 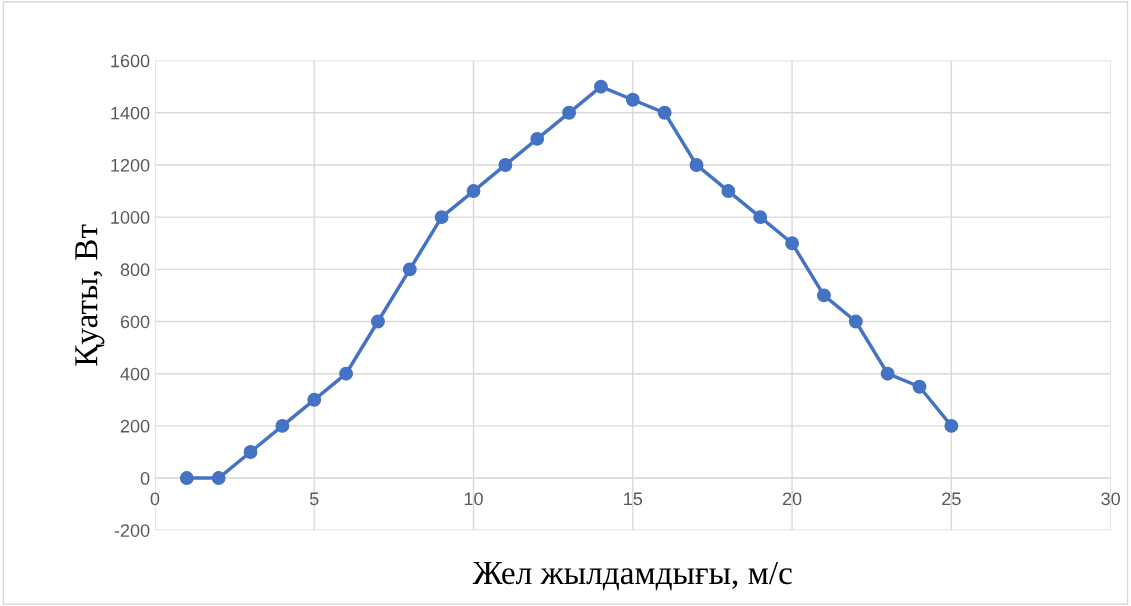 What do you see at coordinates (90, 295) in the screenshot?
I see `y-axis-title: Қуаты, Вт` at bounding box center [90, 295].